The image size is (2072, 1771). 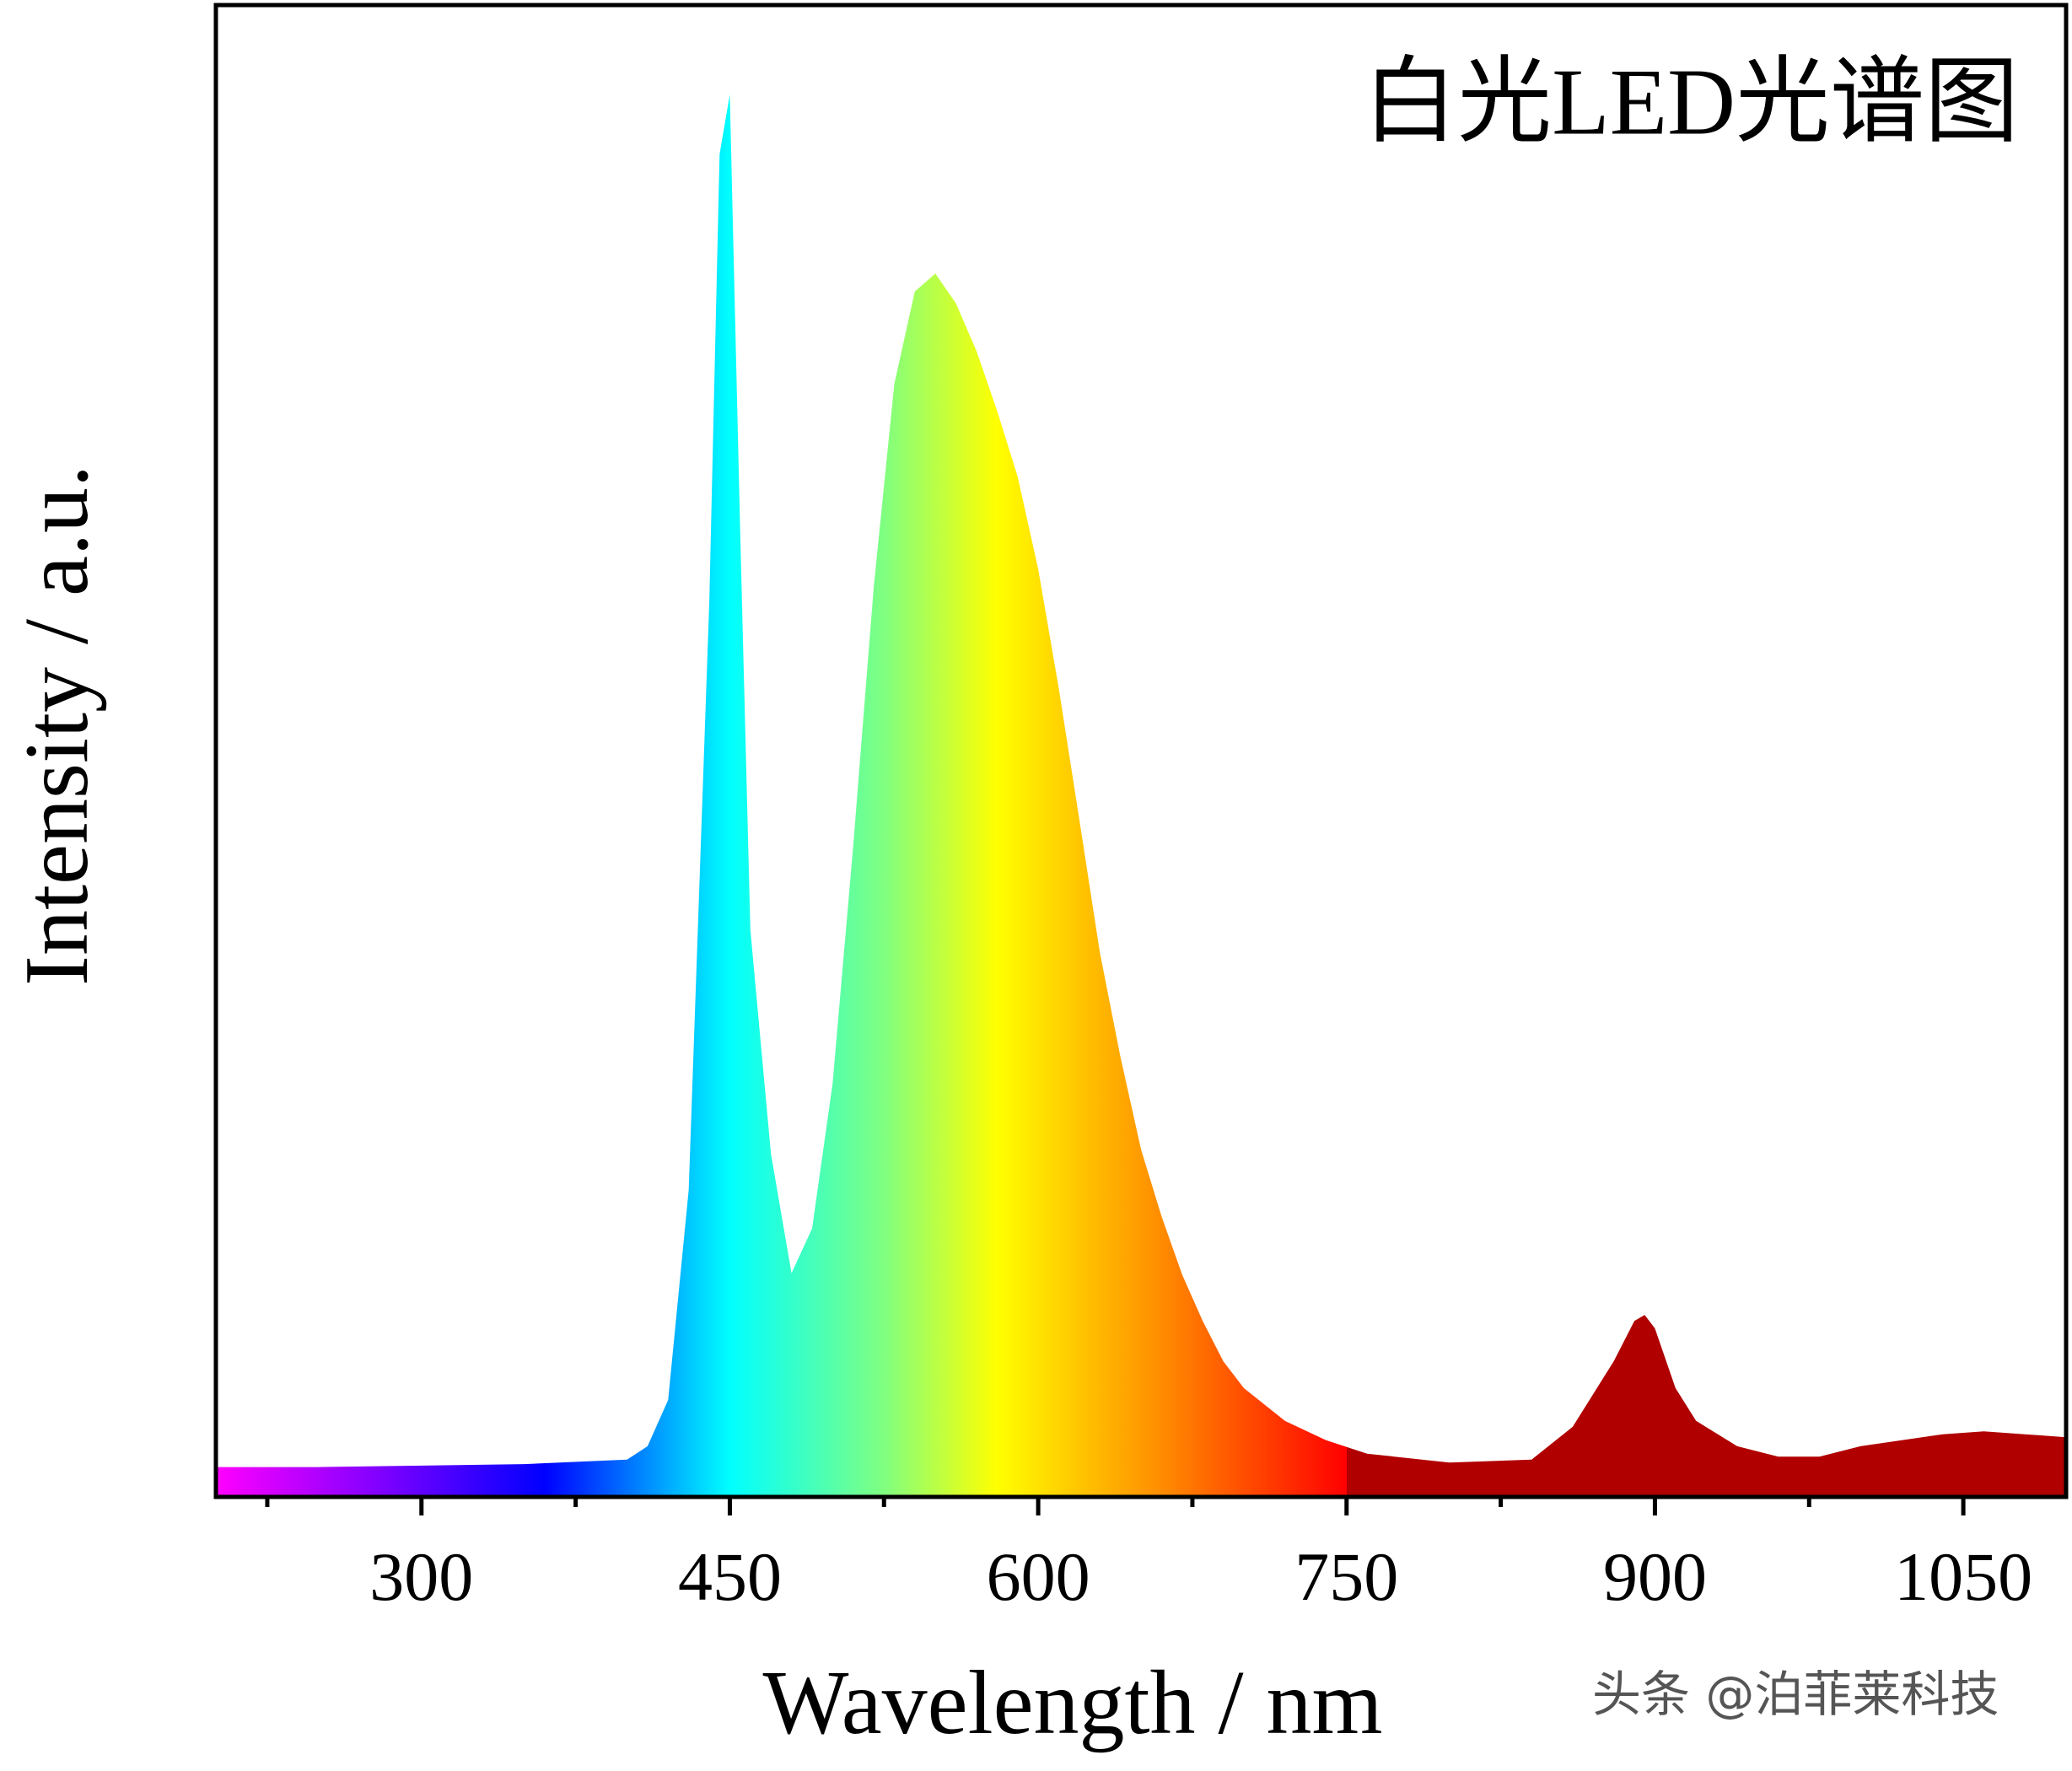 I want to click on x-tick-label: 750, so click(x=1346, y=1577).